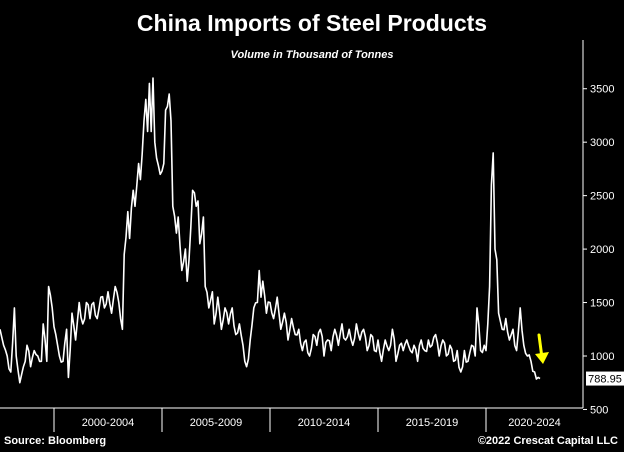 The height and width of the screenshot is (452, 624). Describe the element at coordinates (602, 197) in the screenshot. I see `y-tick-label: 2500` at that location.